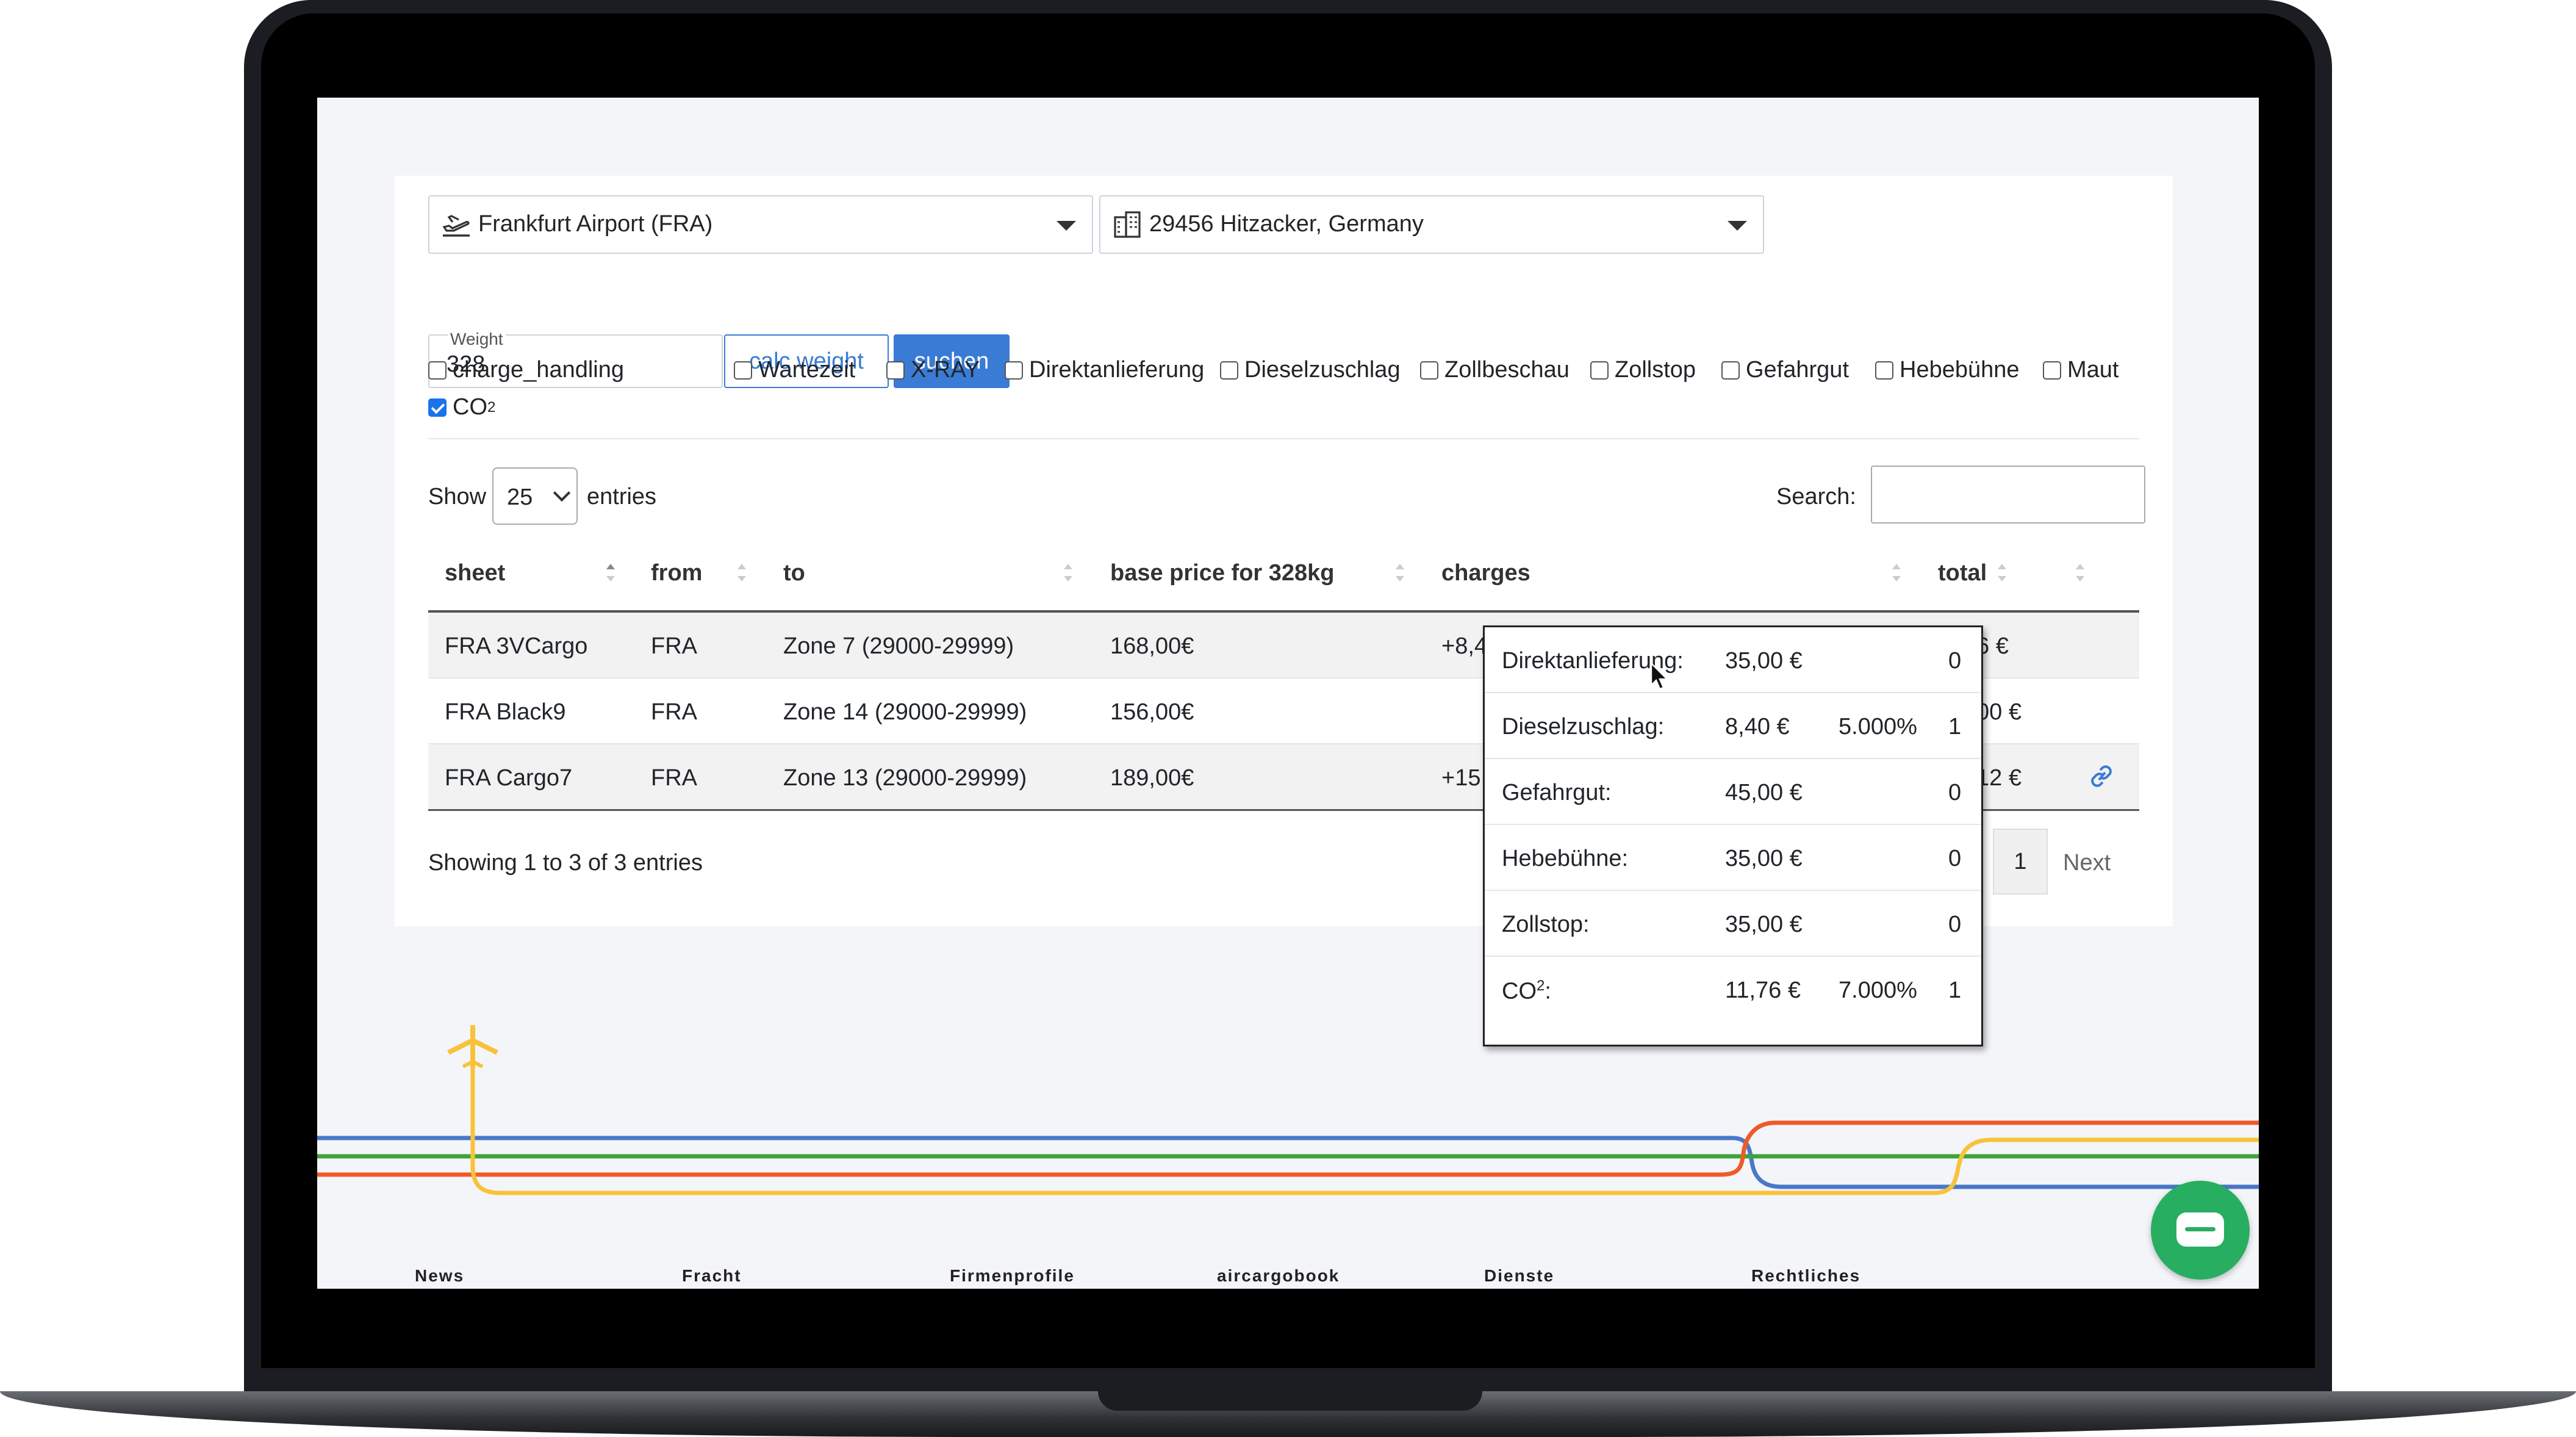 This screenshot has height=1437, width=2576. I want to click on link-icon, so click(2102, 776).